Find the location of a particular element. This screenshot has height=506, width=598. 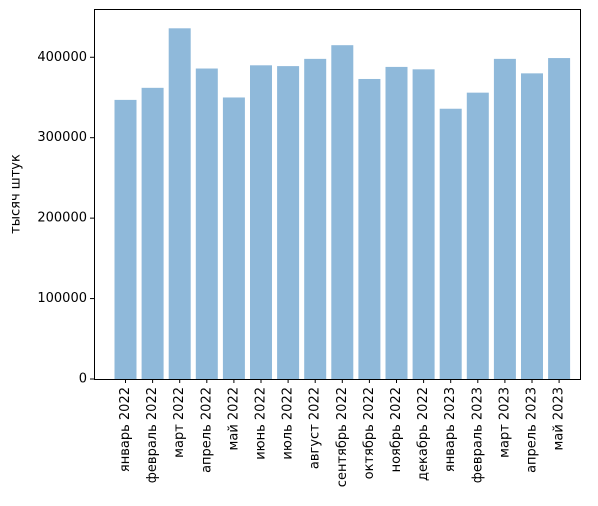

x-tick-label-9: сентябрь 2022 is located at coordinates (342, 437).